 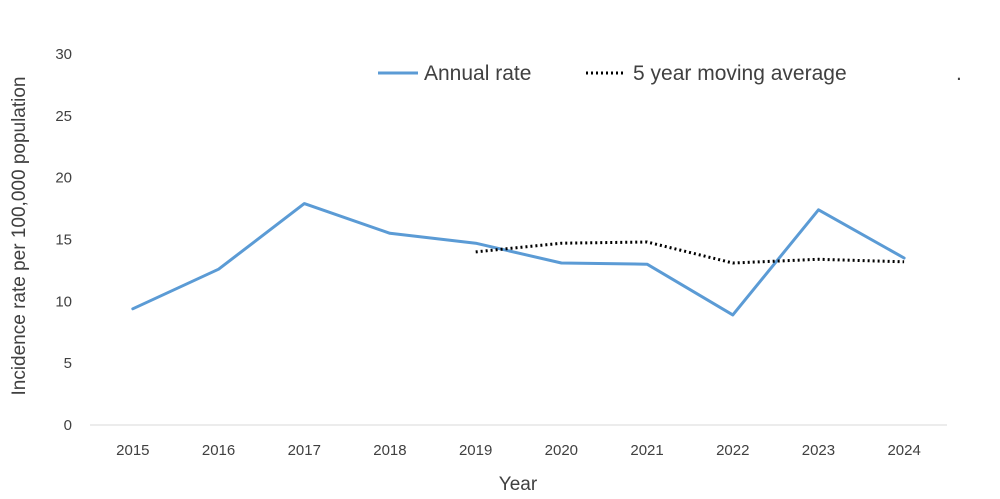 What do you see at coordinates (132, 450) in the screenshot?
I see `x-tick-label: 2015` at bounding box center [132, 450].